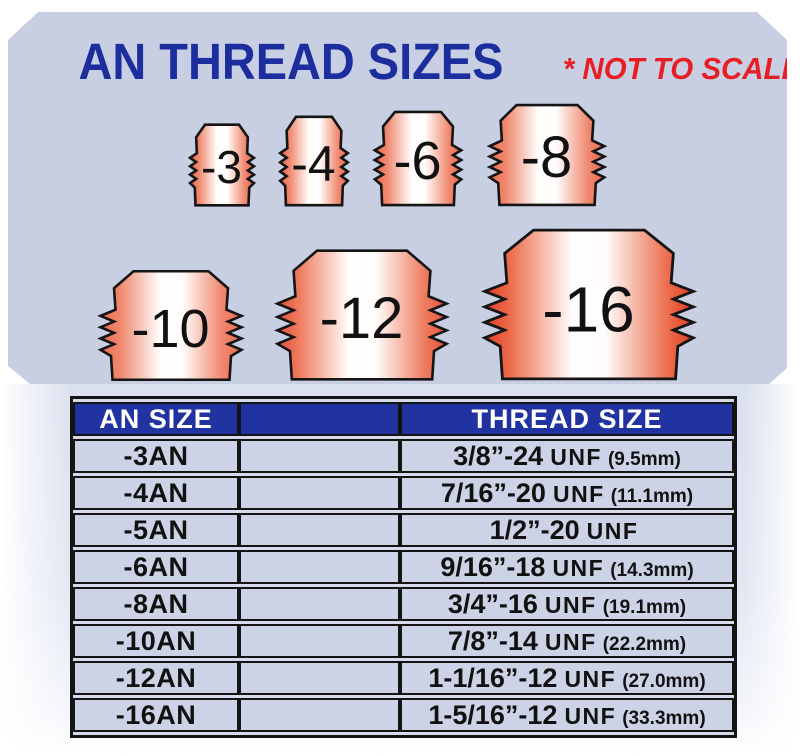 The width and height of the screenshot is (800, 756). I want to click on table-row: -4AN 7/16”-20 UNF (11.1mm), so click(403, 493).